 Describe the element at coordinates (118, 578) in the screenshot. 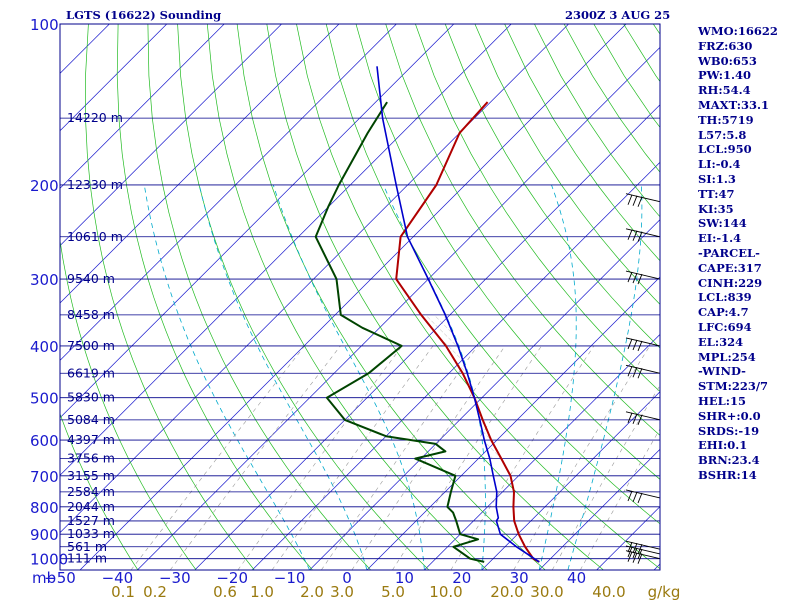

I see `temperature-tick-label: −40` at that location.